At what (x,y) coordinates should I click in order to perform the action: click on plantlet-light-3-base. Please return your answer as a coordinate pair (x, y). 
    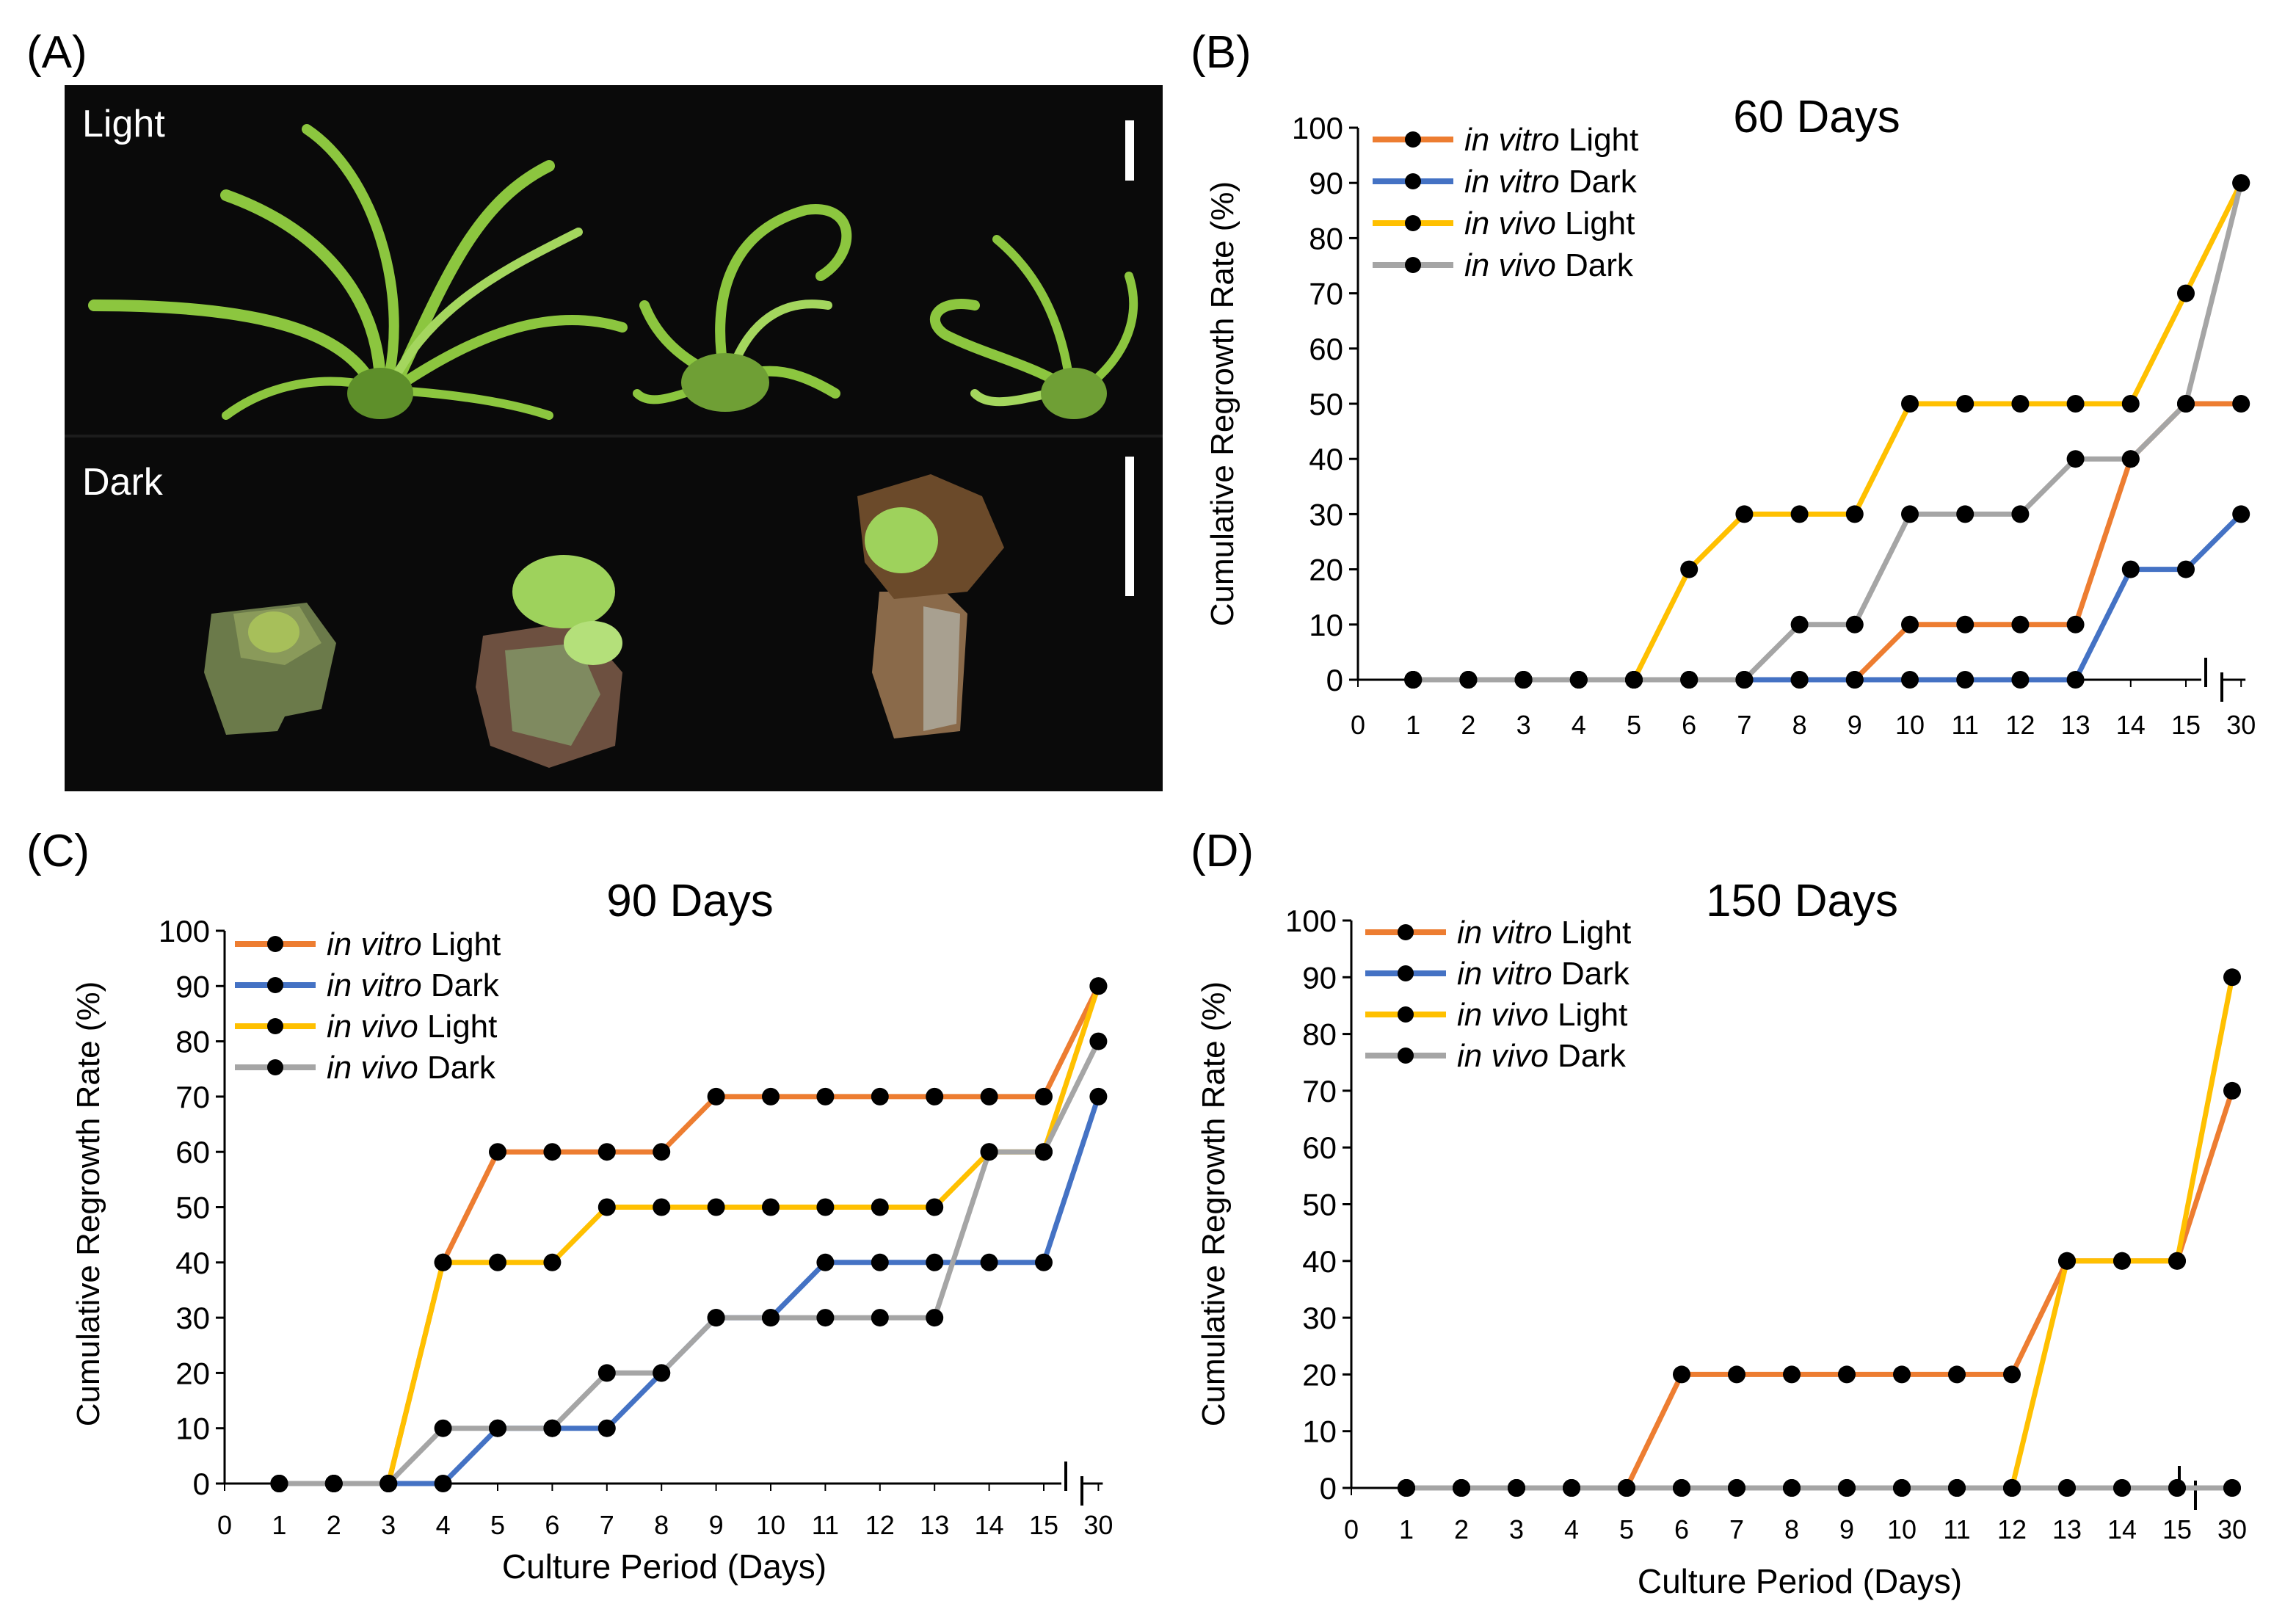
    Looking at the image, I should click on (1074, 393).